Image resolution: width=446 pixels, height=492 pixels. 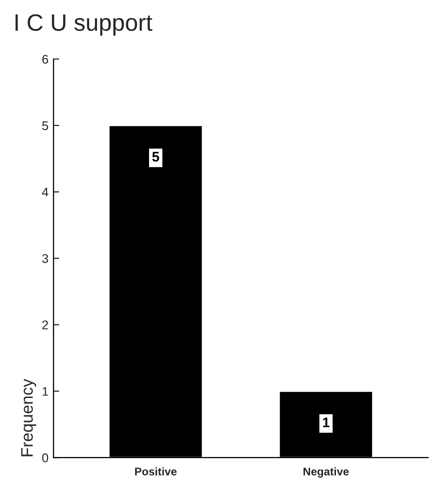 What do you see at coordinates (45, 192) in the screenshot?
I see `y-tick-label: 4` at bounding box center [45, 192].